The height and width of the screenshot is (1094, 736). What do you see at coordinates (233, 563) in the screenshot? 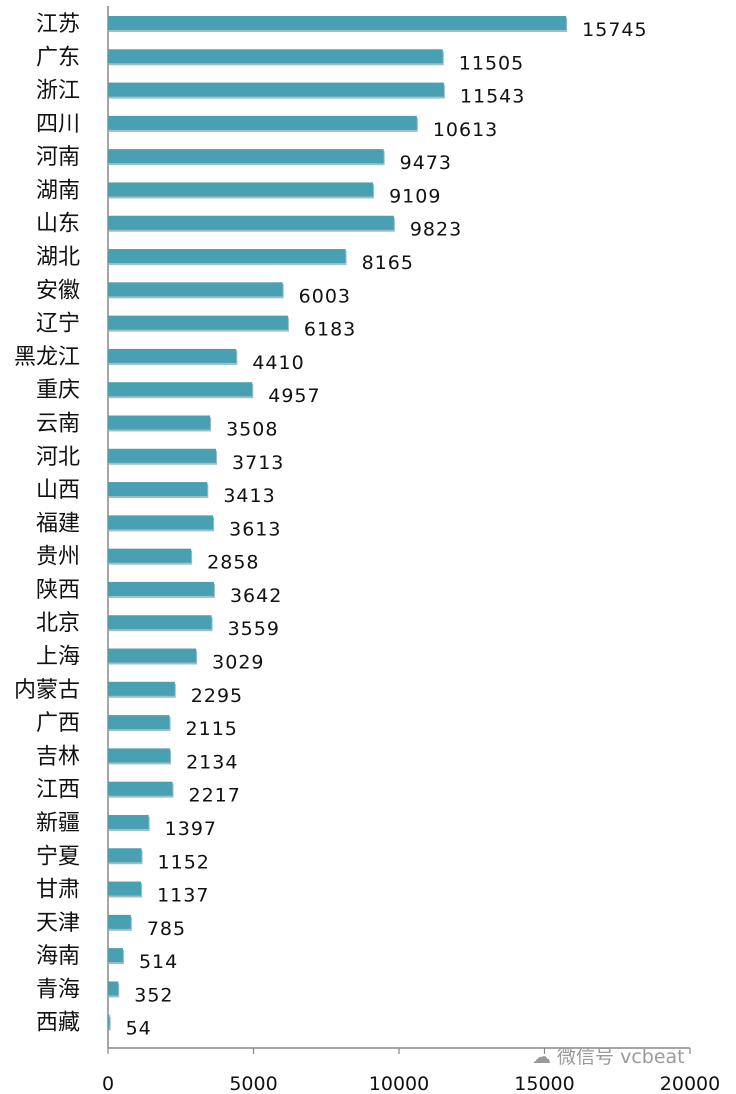
I see `value-label: 2858` at bounding box center [233, 563].